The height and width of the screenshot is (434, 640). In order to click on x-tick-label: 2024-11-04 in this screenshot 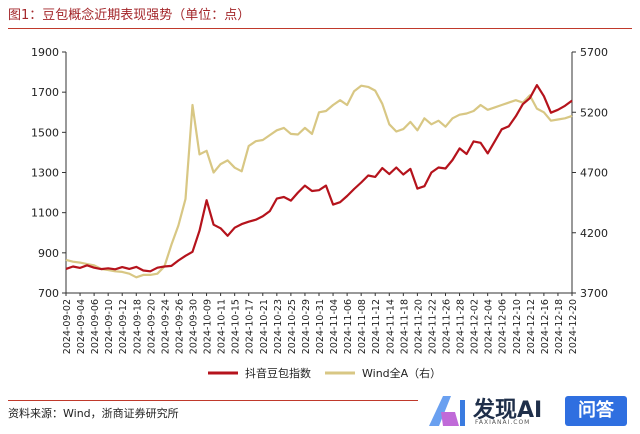, I will do `click(334, 326)`.